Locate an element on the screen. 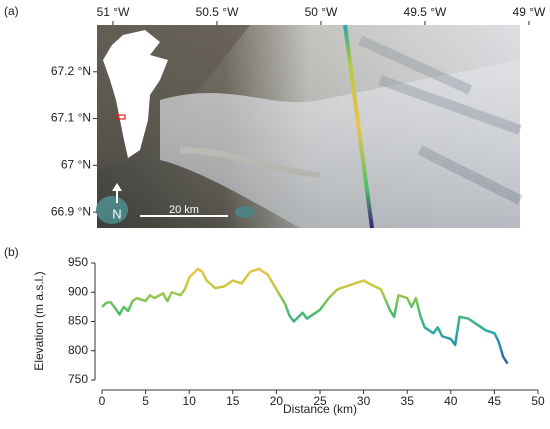 This screenshot has width=550, height=429. y-tick-label: 850 is located at coordinates (78, 321).